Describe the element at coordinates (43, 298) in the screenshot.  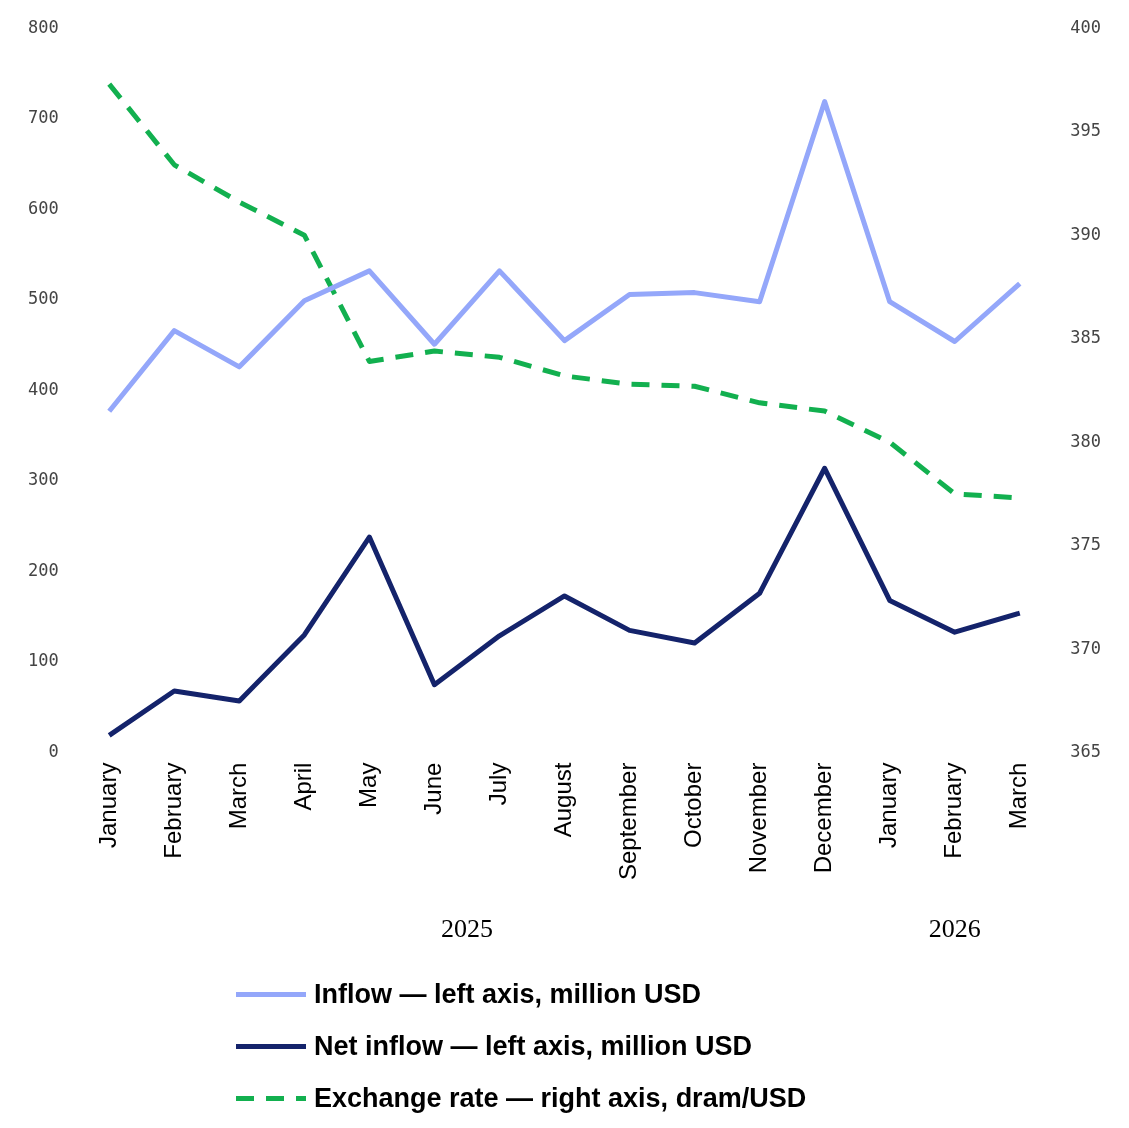
I see `y-tick-label: 500` at that location.